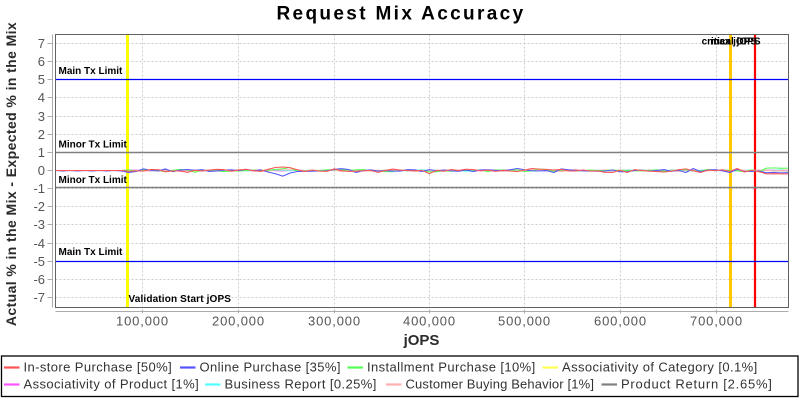 The image size is (800, 405). What do you see at coordinates (238, 321) in the screenshot?
I see `svg-text: 200,000` at bounding box center [238, 321].